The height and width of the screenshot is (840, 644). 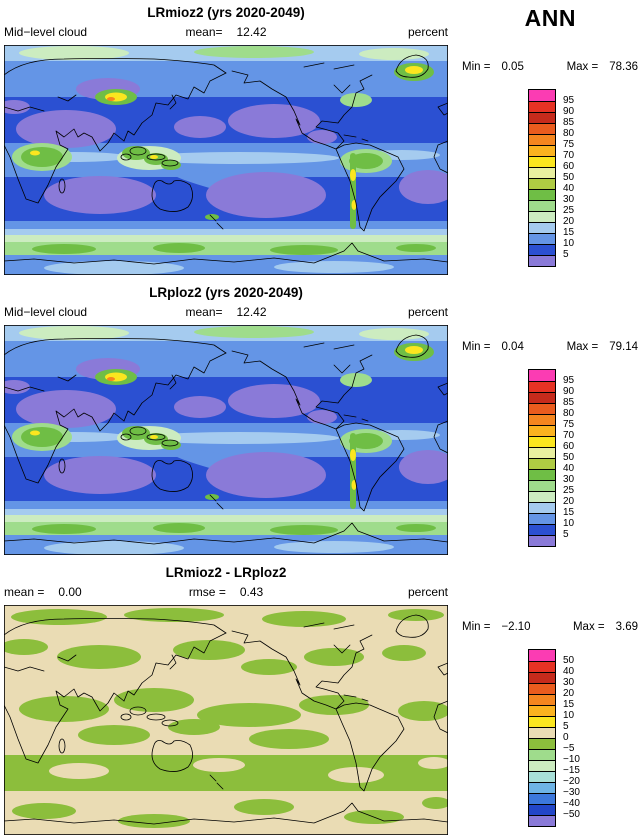 What do you see at coordinates (569, 748) in the screenshot?
I see `colorbar-tick-label: −5` at bounding box center [569, 748].